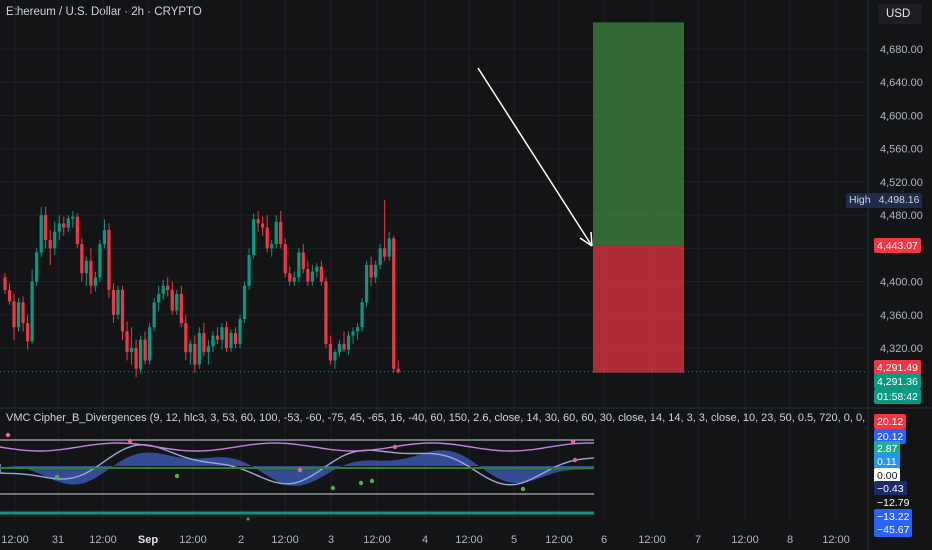 This screenshot has width=932, height=550. I want to click on high-value: 4,498.16, so click(899, 200).